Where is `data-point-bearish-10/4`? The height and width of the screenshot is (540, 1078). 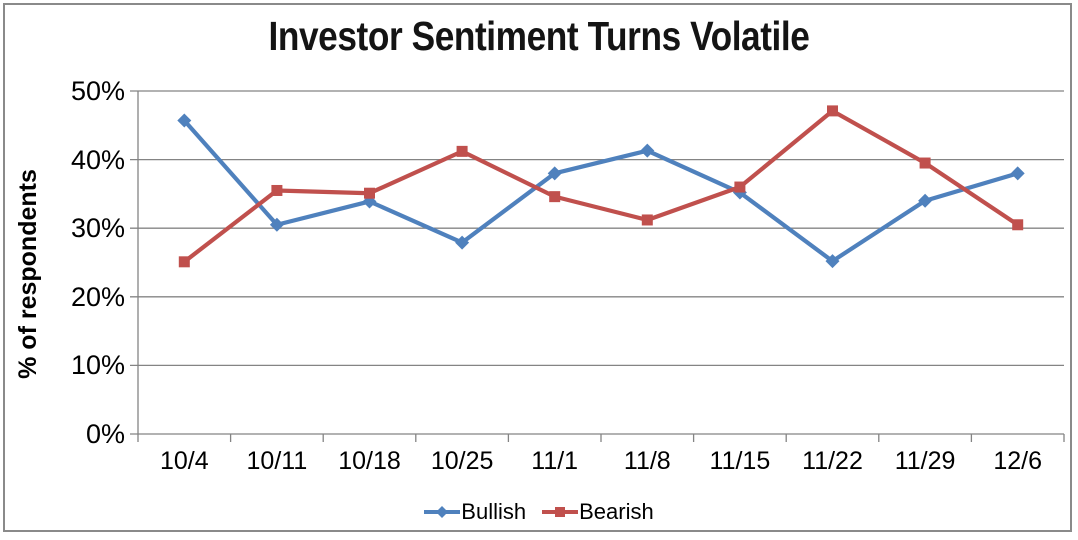 data-point-bearish-10/4 is located at coordinates (184, 262).